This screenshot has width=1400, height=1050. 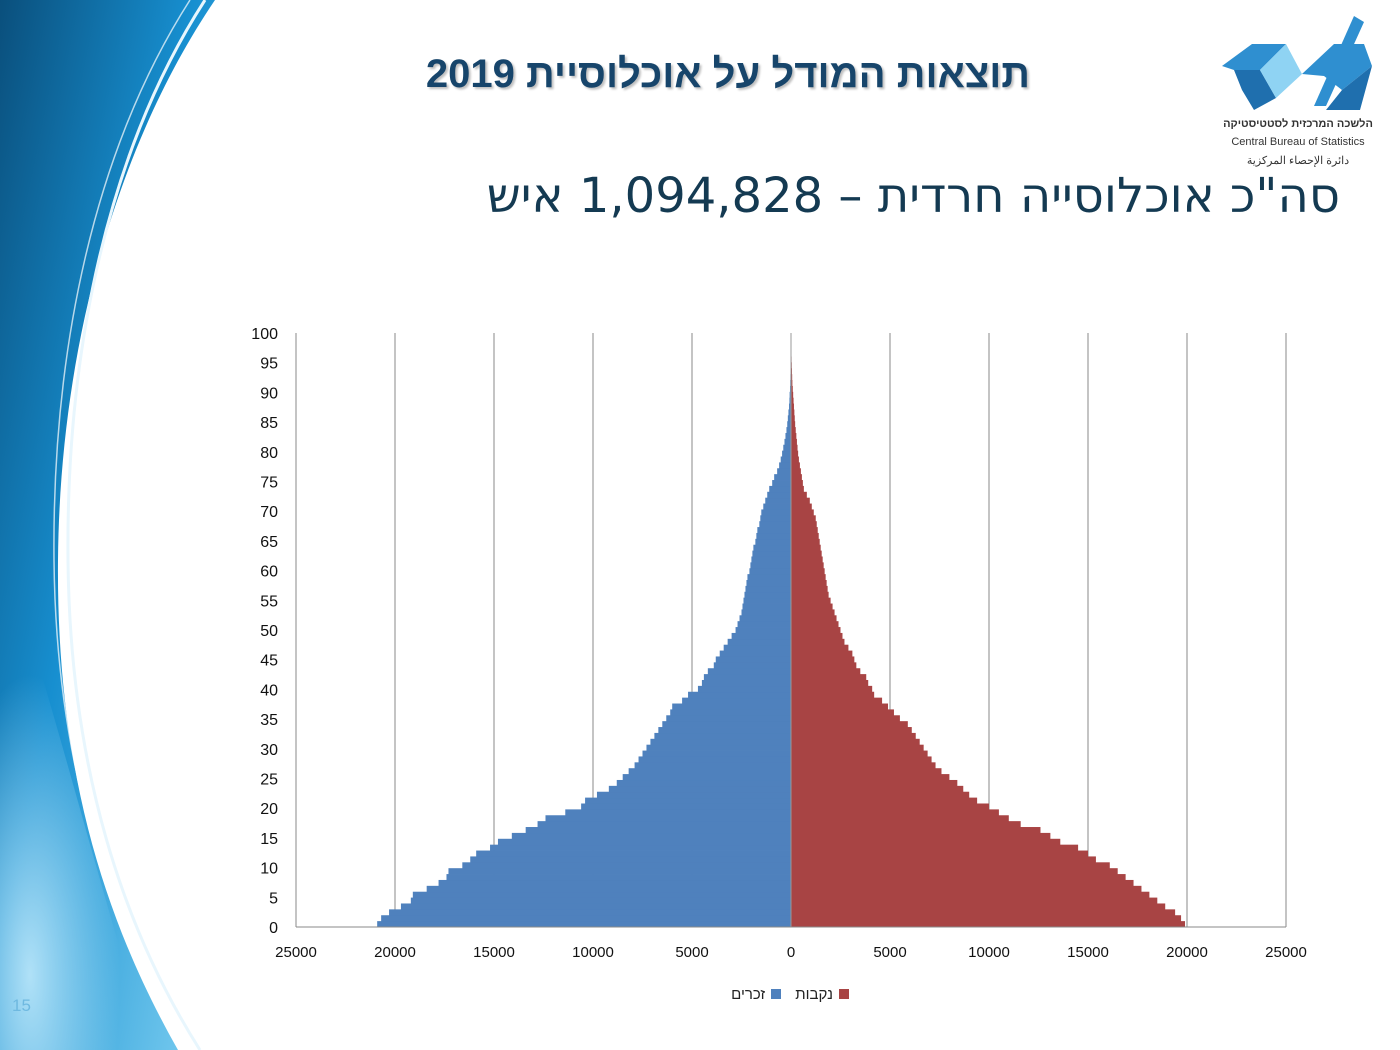 What do you see at coordinates (269, 809) in the screenshot?
I see `y-tick-label: 20` at bounding box center [269, 809].